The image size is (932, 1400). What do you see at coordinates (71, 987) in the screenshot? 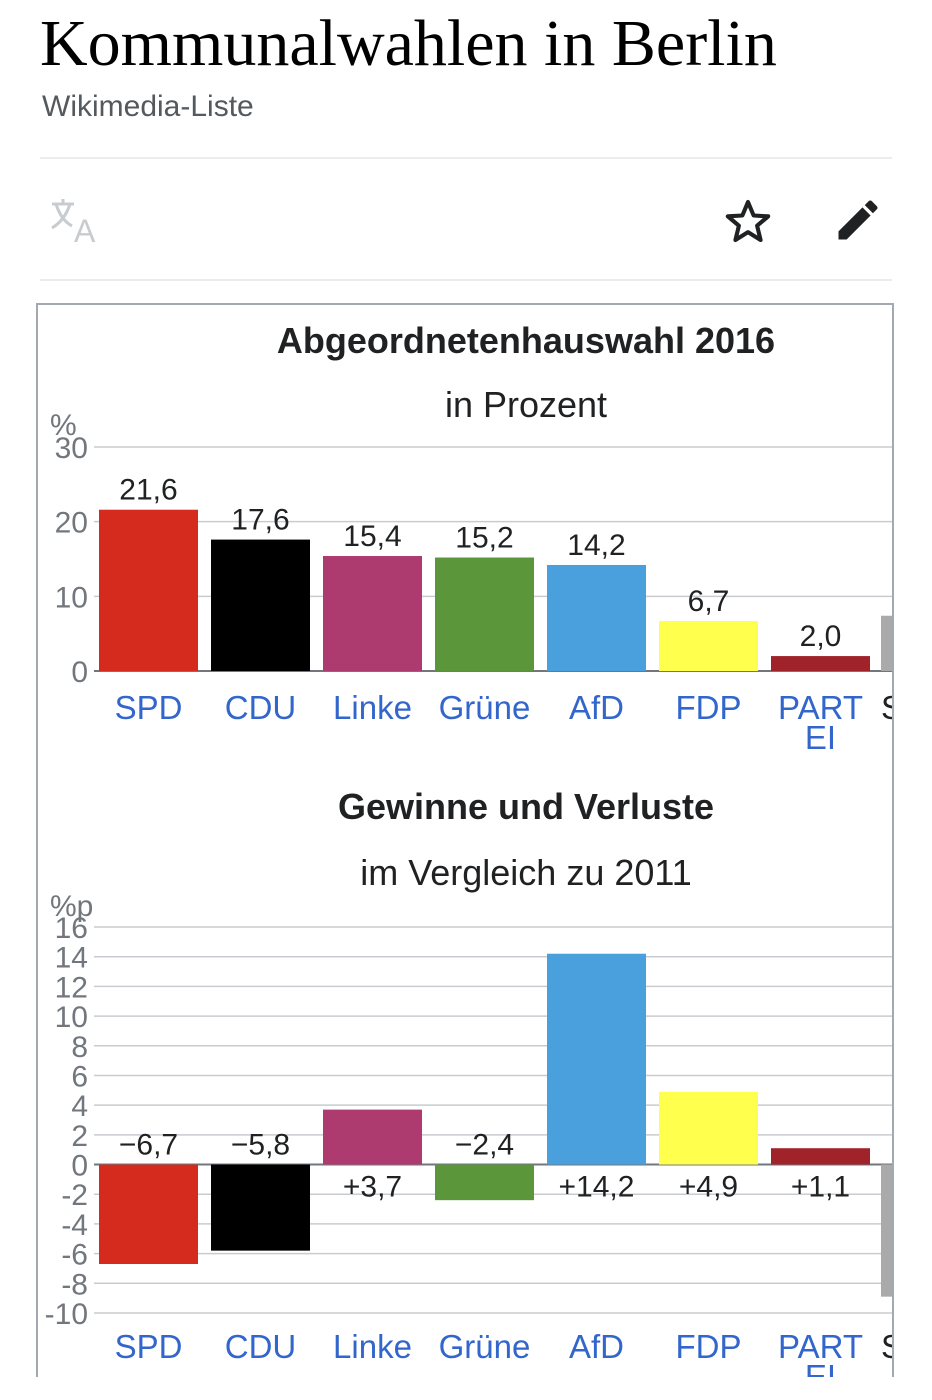
I see `y-tick-label: 12` at bounding box center [71, 987].